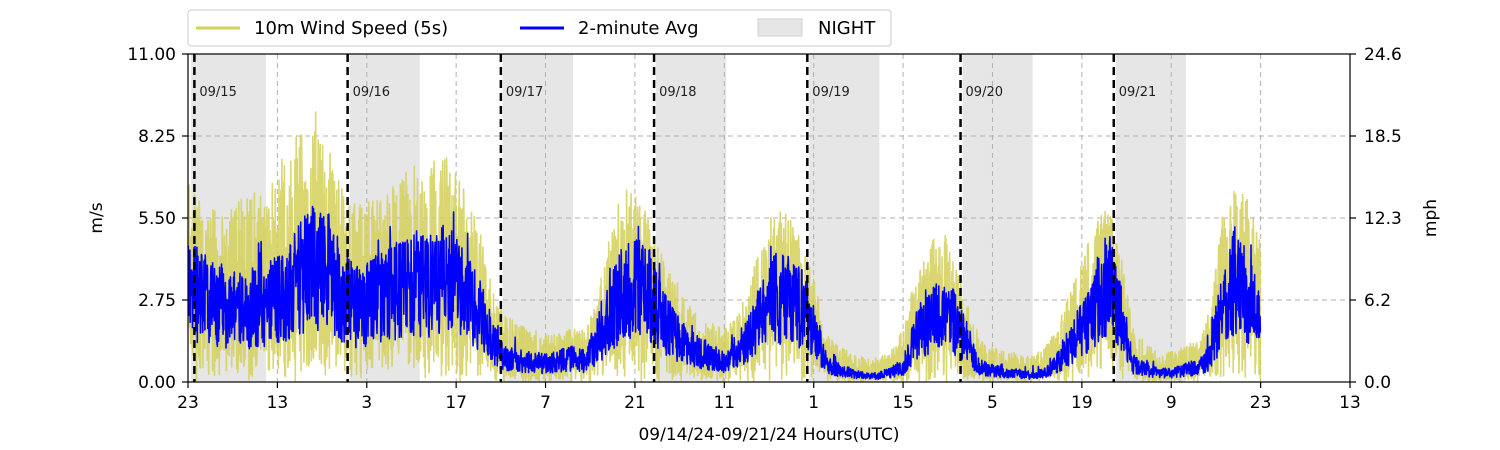 This screenshot has height=450, width=1500. I want to click on x-tick-label: 3, so click(366, 403).